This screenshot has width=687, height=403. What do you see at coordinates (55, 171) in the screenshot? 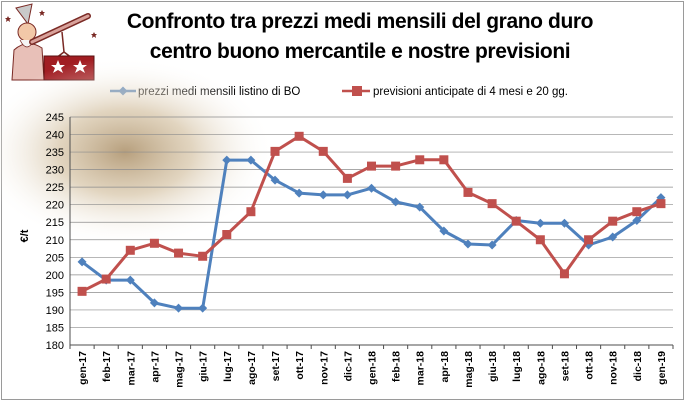
I see `y-tick-label-230: 230` at bounding box center [55, 171].